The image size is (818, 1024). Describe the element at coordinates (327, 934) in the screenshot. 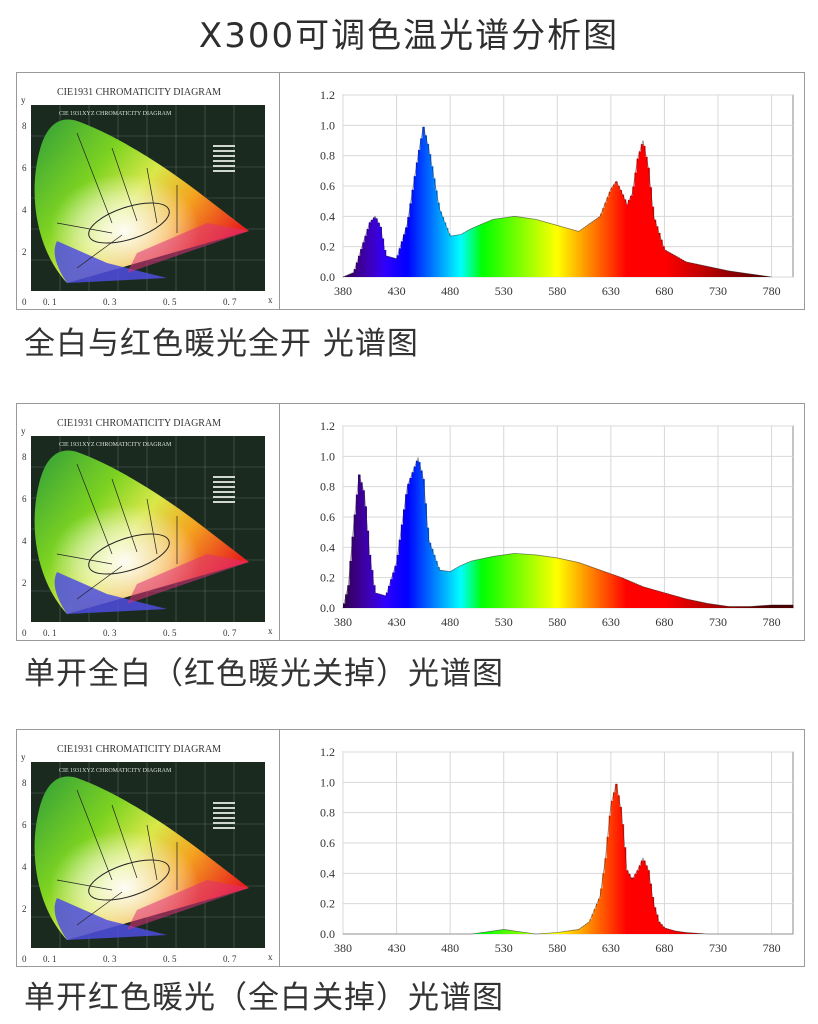

I see `y-tick-label: 0.0` at that location.